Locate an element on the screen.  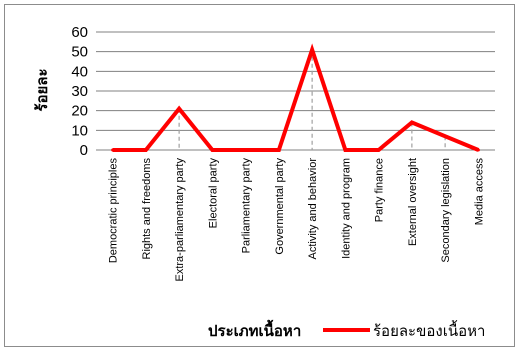
x-axis-label: ประเภทเนื้อหา is located at coordinates (254, 329).